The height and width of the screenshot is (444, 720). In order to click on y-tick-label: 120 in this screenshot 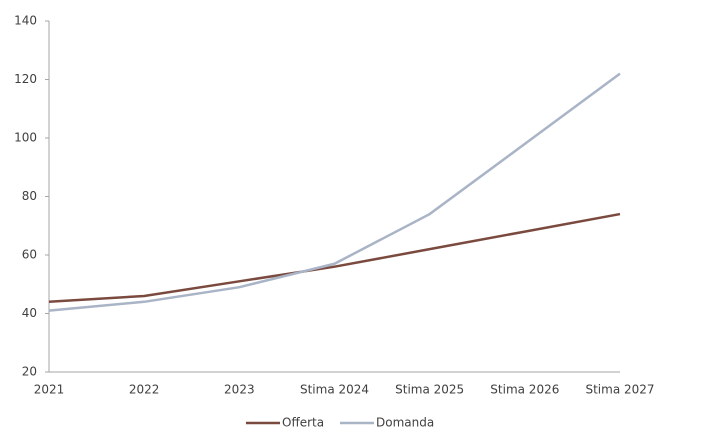, I will do `click(25, 79)`.